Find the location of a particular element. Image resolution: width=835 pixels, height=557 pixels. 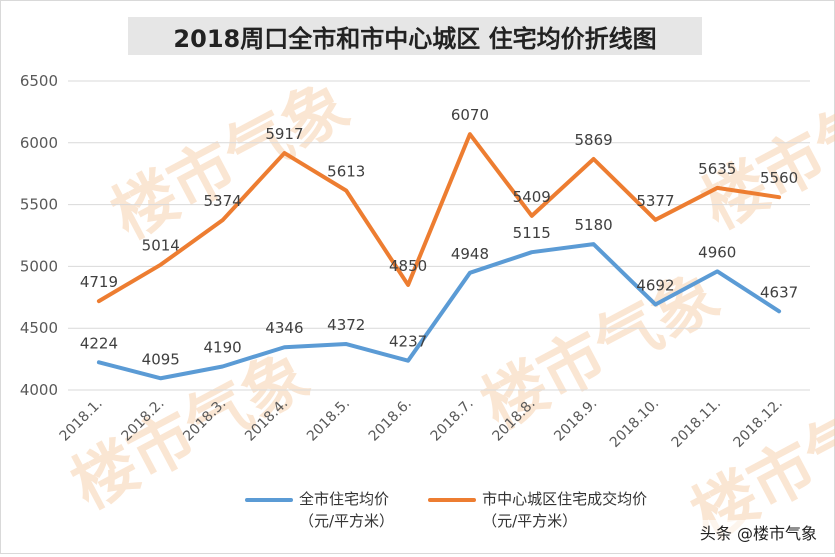

y-tick-label: 4500 is located at coordinates (39, 328).